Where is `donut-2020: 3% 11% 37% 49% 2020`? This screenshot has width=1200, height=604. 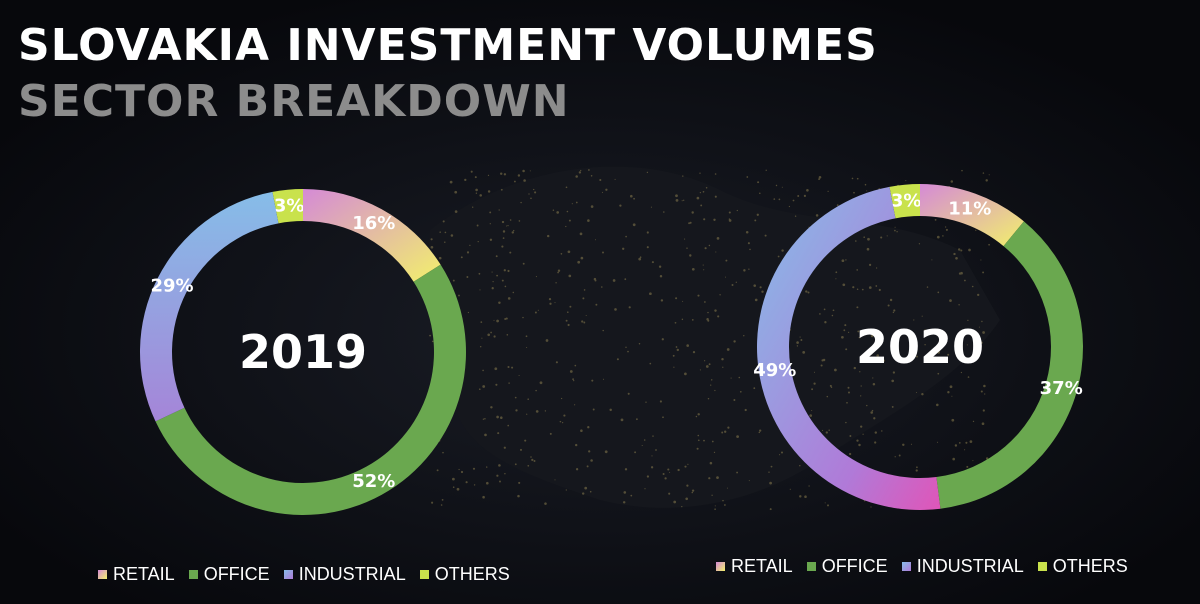
donut-2020: 3% 11% 37% 49% 2020 is located at coordinates (918, 347).